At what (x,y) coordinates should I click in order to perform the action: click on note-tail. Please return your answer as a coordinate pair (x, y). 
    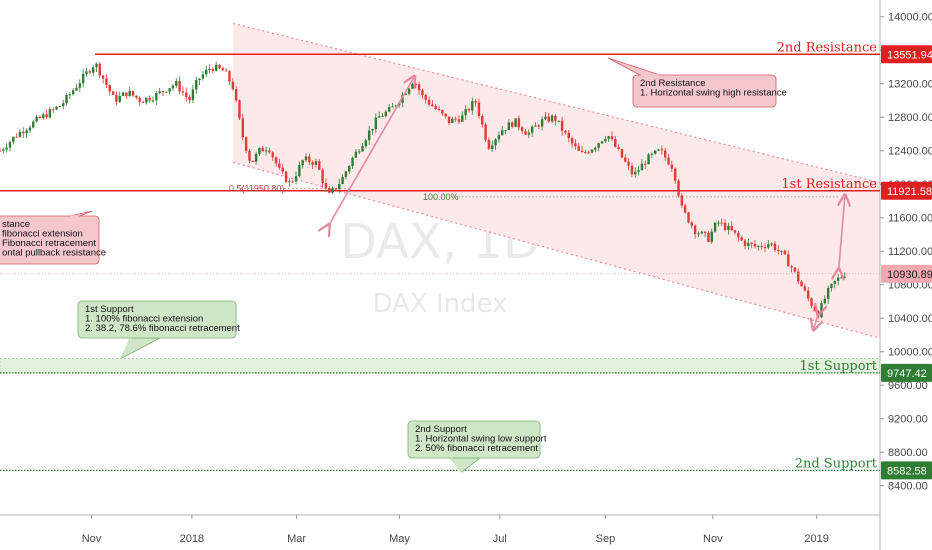
    Looking at the image, I should click on (465, 465).